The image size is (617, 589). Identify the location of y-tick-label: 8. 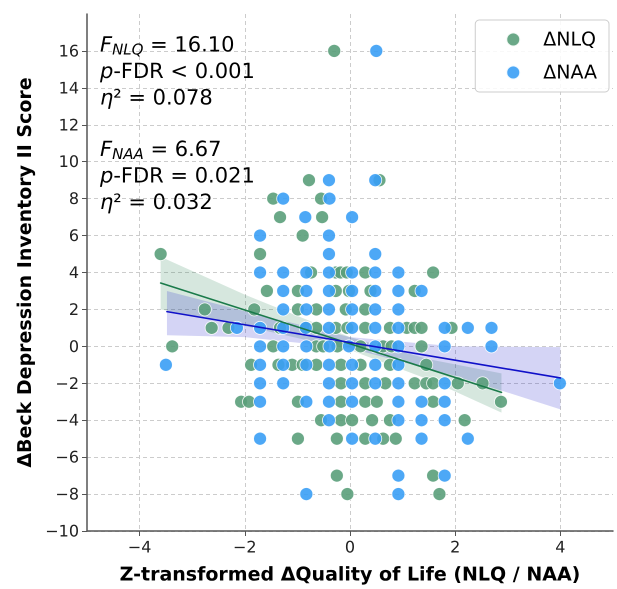
(73, 198).